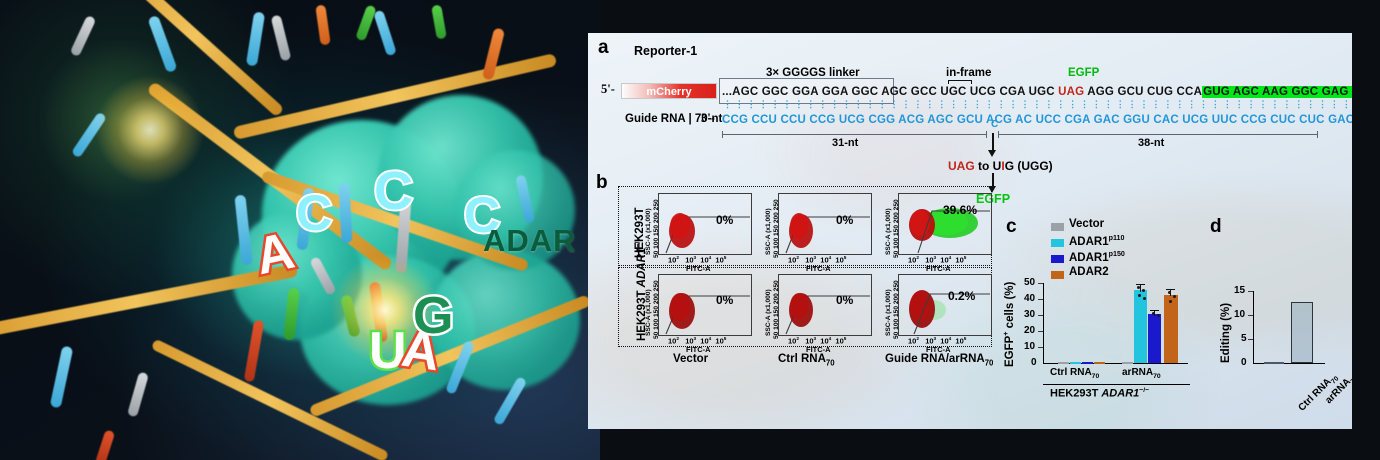  I want to click on nucleotide-letter-g: G, so click(433, 316).